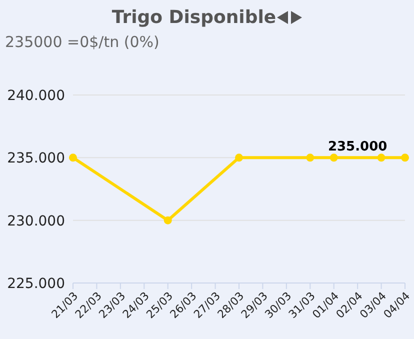  I want to click on y-tick-label: 235.000, so click(36, 158).